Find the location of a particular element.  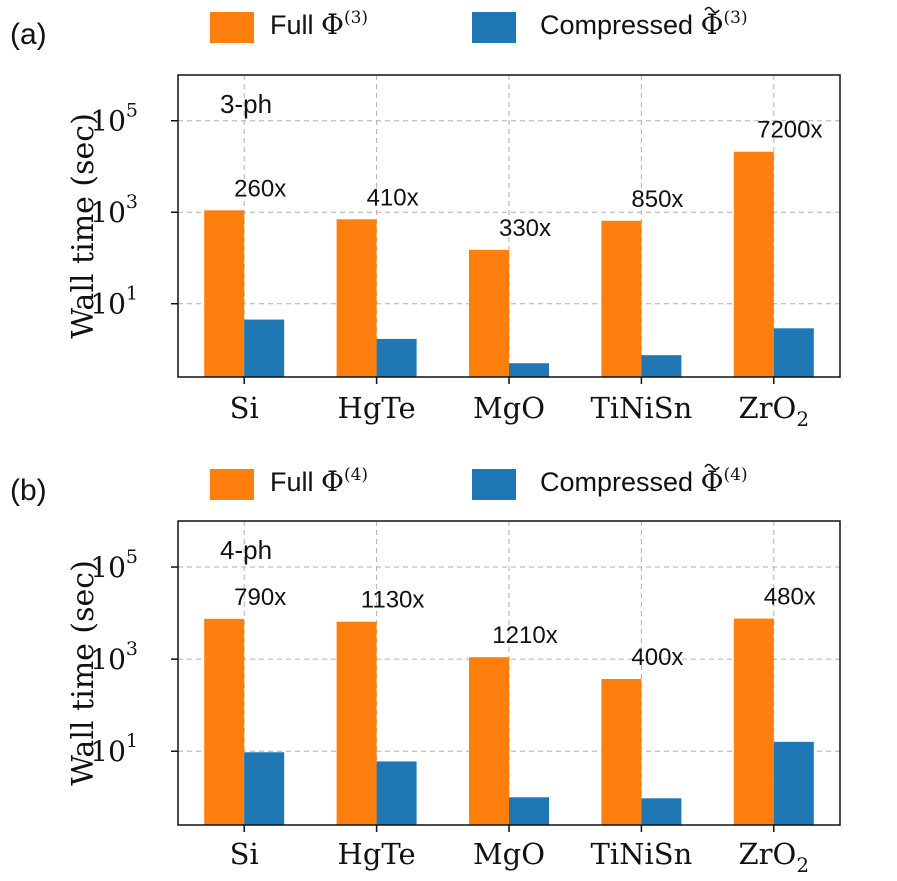

legend-label-full: Full Φ(4) is located at coordinates (319, 481).